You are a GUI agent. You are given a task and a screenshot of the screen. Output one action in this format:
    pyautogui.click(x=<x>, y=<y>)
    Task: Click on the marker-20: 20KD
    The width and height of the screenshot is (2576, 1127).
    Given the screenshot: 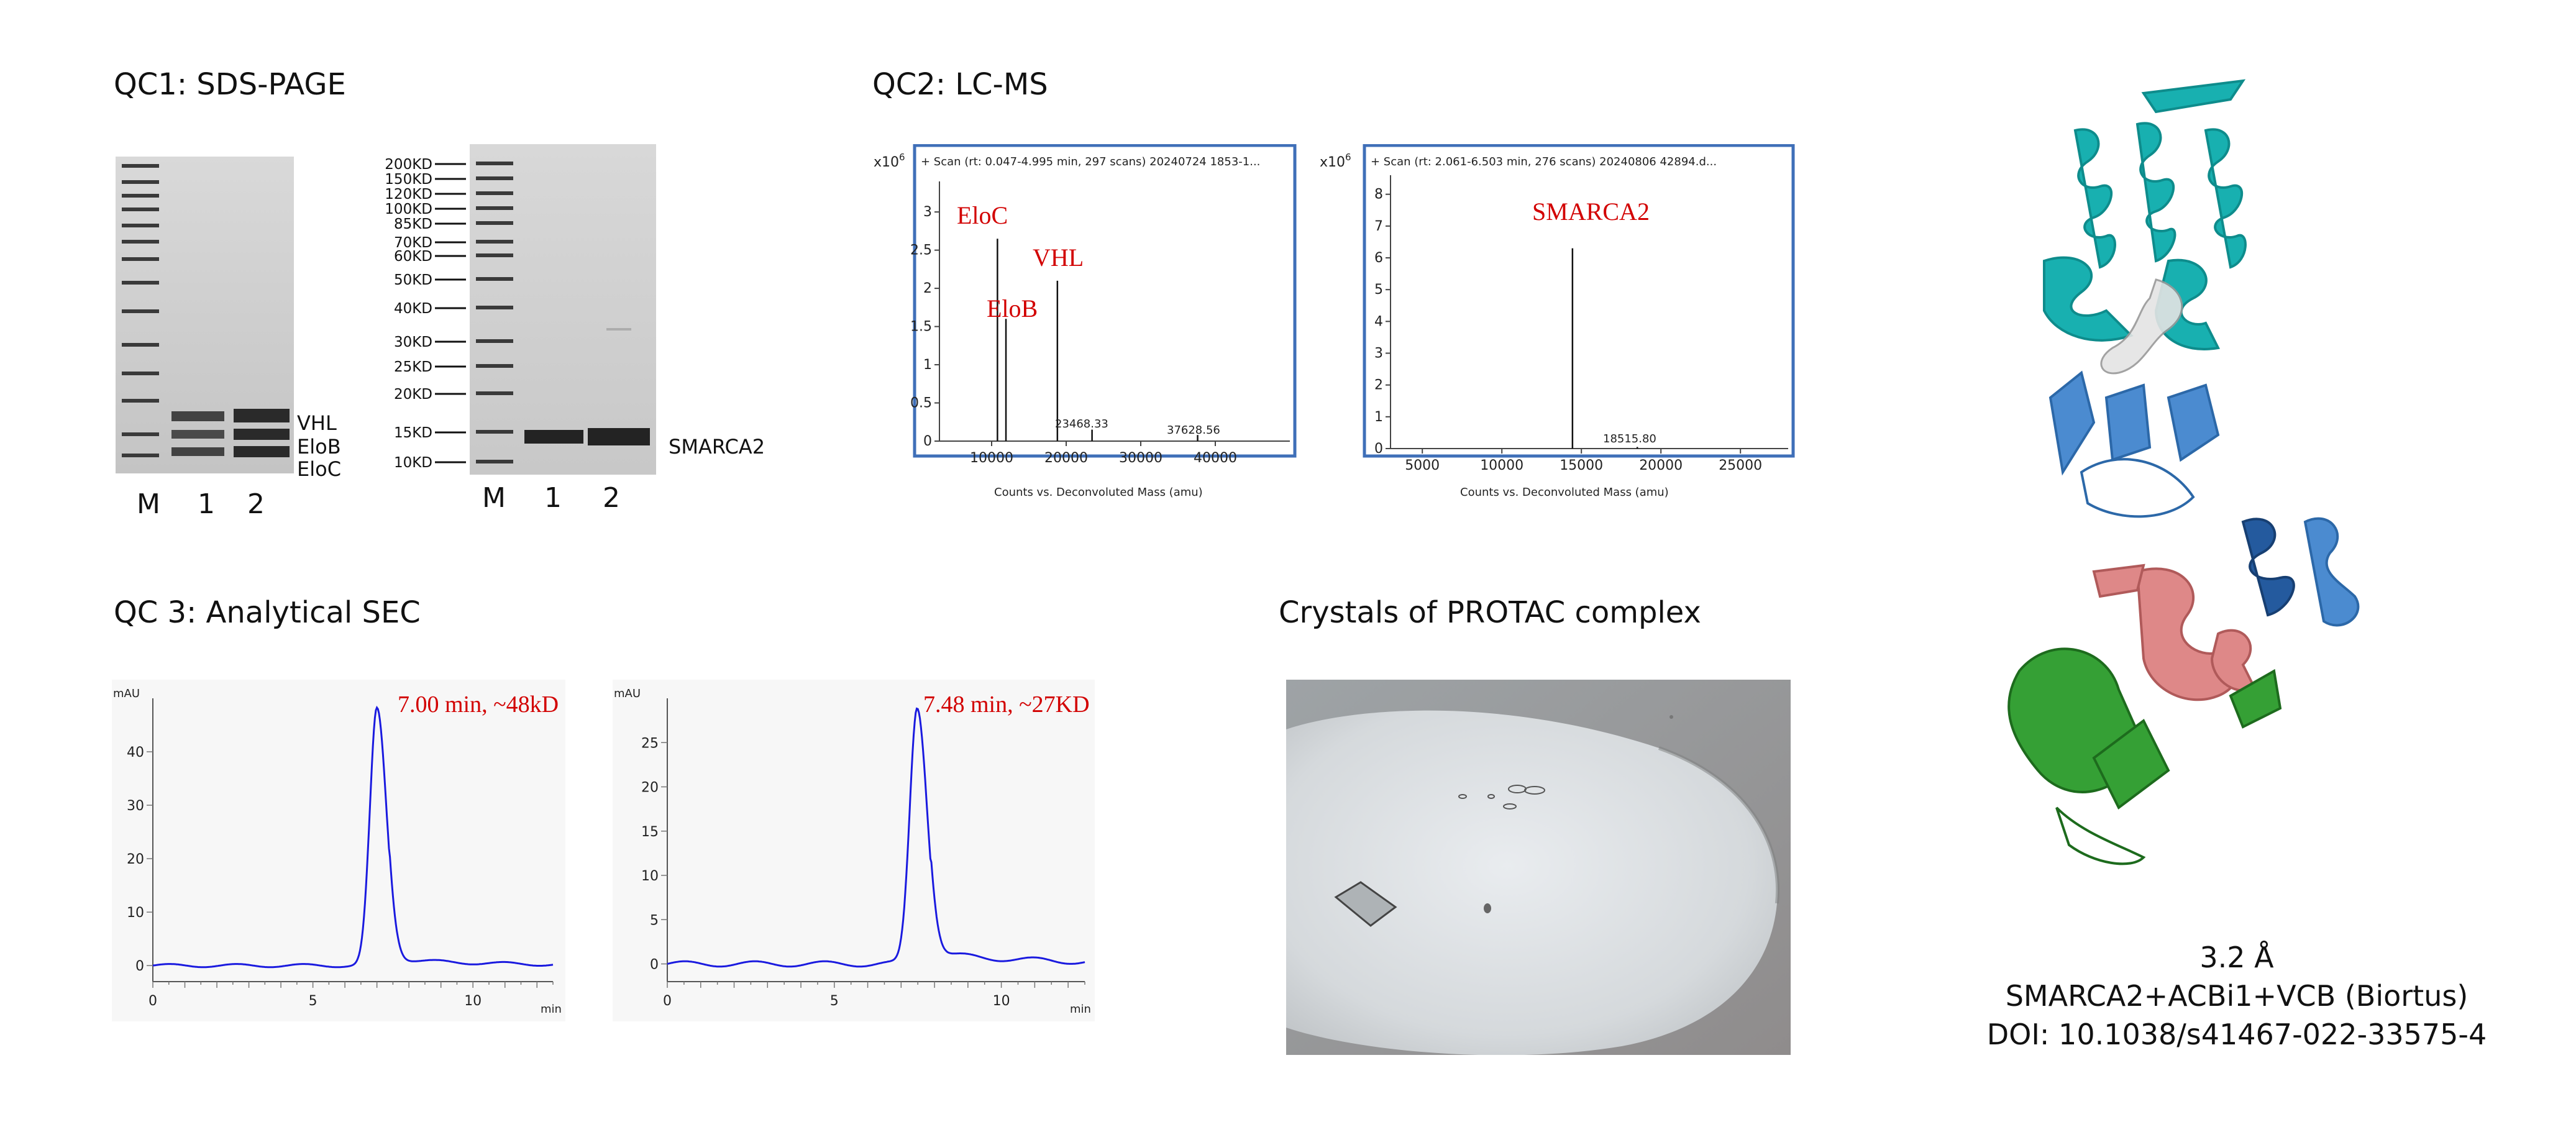 What is the action you would take?
    pyautogui.click(x=413, y=395)
    